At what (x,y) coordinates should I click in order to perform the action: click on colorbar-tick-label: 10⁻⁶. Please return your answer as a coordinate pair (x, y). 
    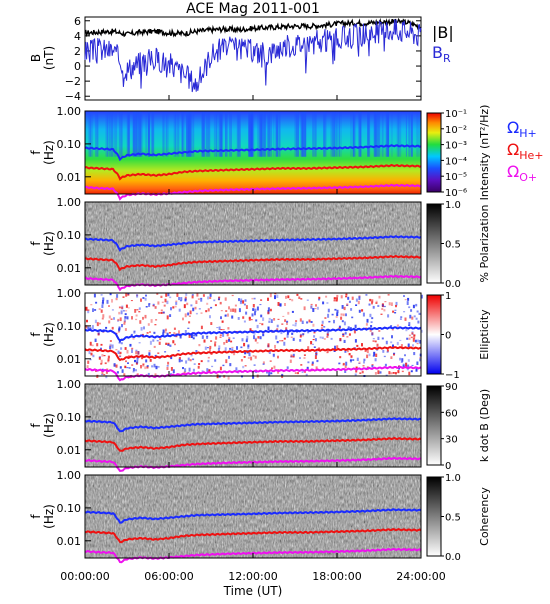
    Looking at the image, I should click on (456, 193).